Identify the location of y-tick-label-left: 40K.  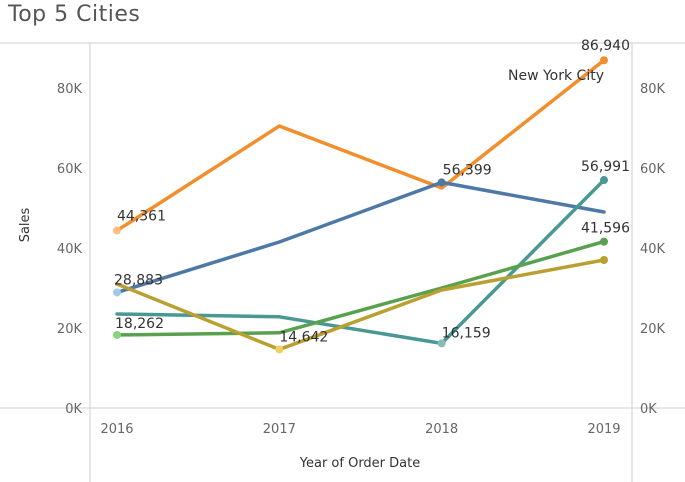
(70, 249).